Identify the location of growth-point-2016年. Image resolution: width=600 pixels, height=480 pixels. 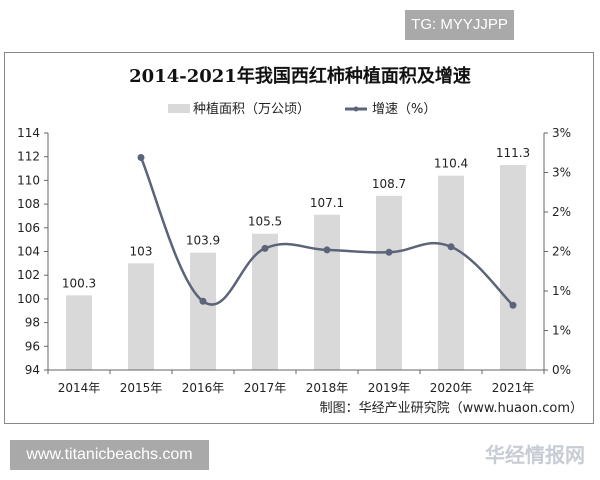
(203, 301).